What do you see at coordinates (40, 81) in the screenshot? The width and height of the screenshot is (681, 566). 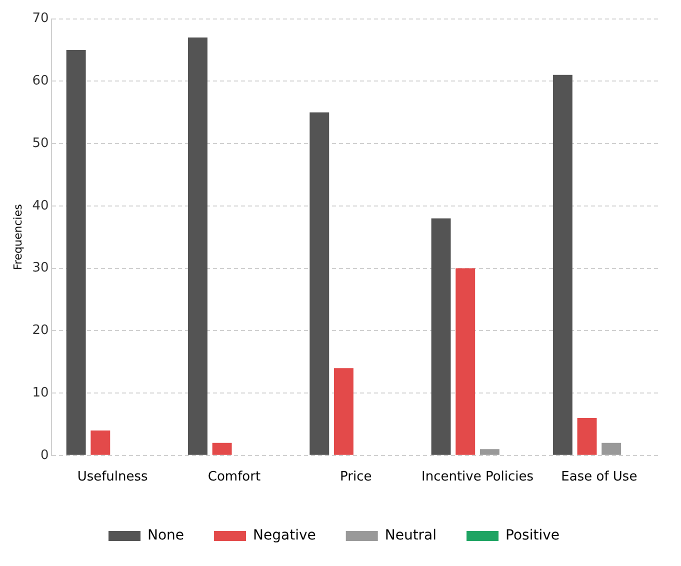 I see `y-tick-label: 60` at bounding box center [40, 81].